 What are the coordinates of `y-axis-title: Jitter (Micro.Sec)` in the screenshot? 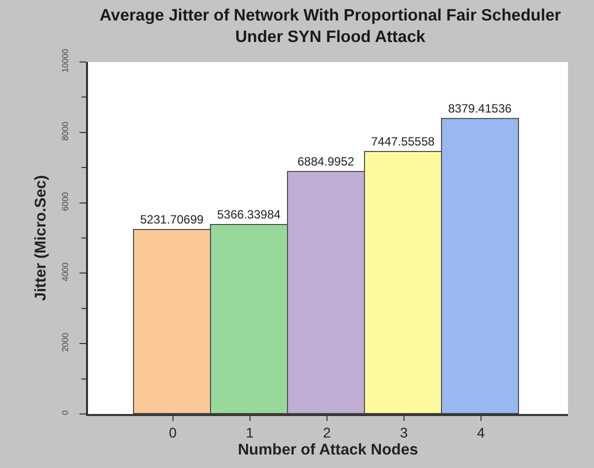 It's located at (41, 238).